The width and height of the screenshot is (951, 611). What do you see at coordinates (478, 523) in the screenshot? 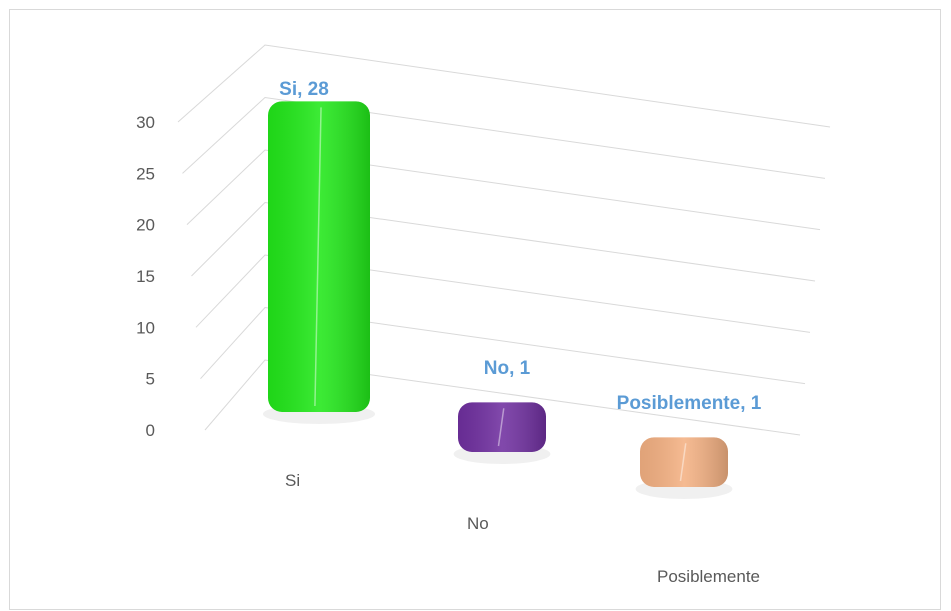
I see `x-tick-label: No` at bounding box center [478, 523].